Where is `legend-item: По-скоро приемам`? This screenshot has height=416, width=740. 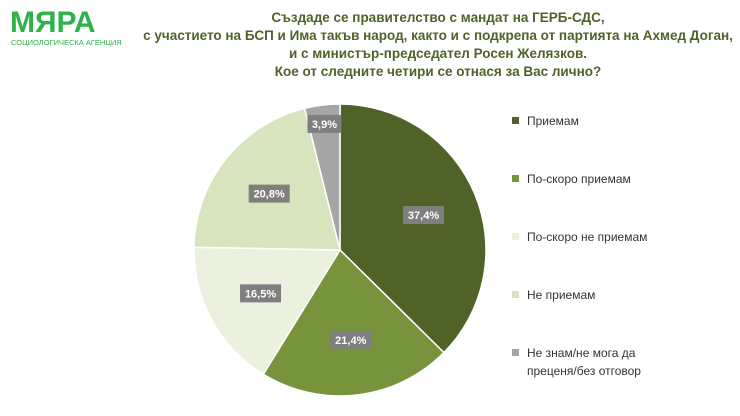 legend-item: По-скоро приемам is located at coordinates (584, 179).